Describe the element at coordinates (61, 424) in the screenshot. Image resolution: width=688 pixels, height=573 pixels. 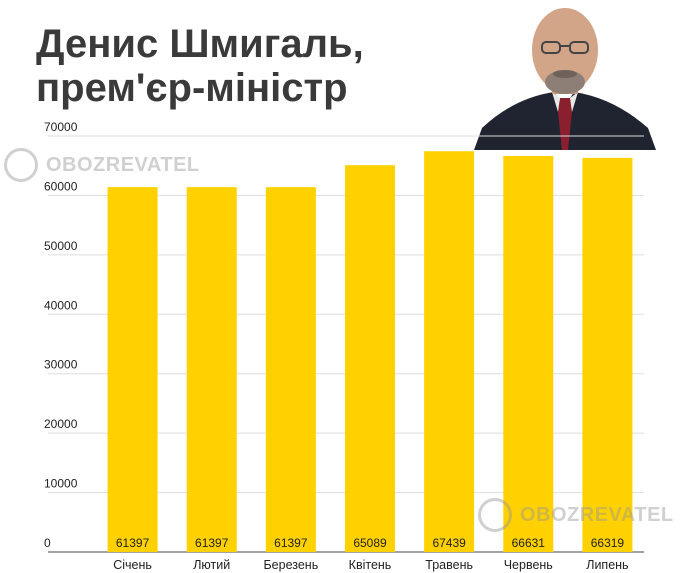
I see `y-tick-label: 20000` at that location.